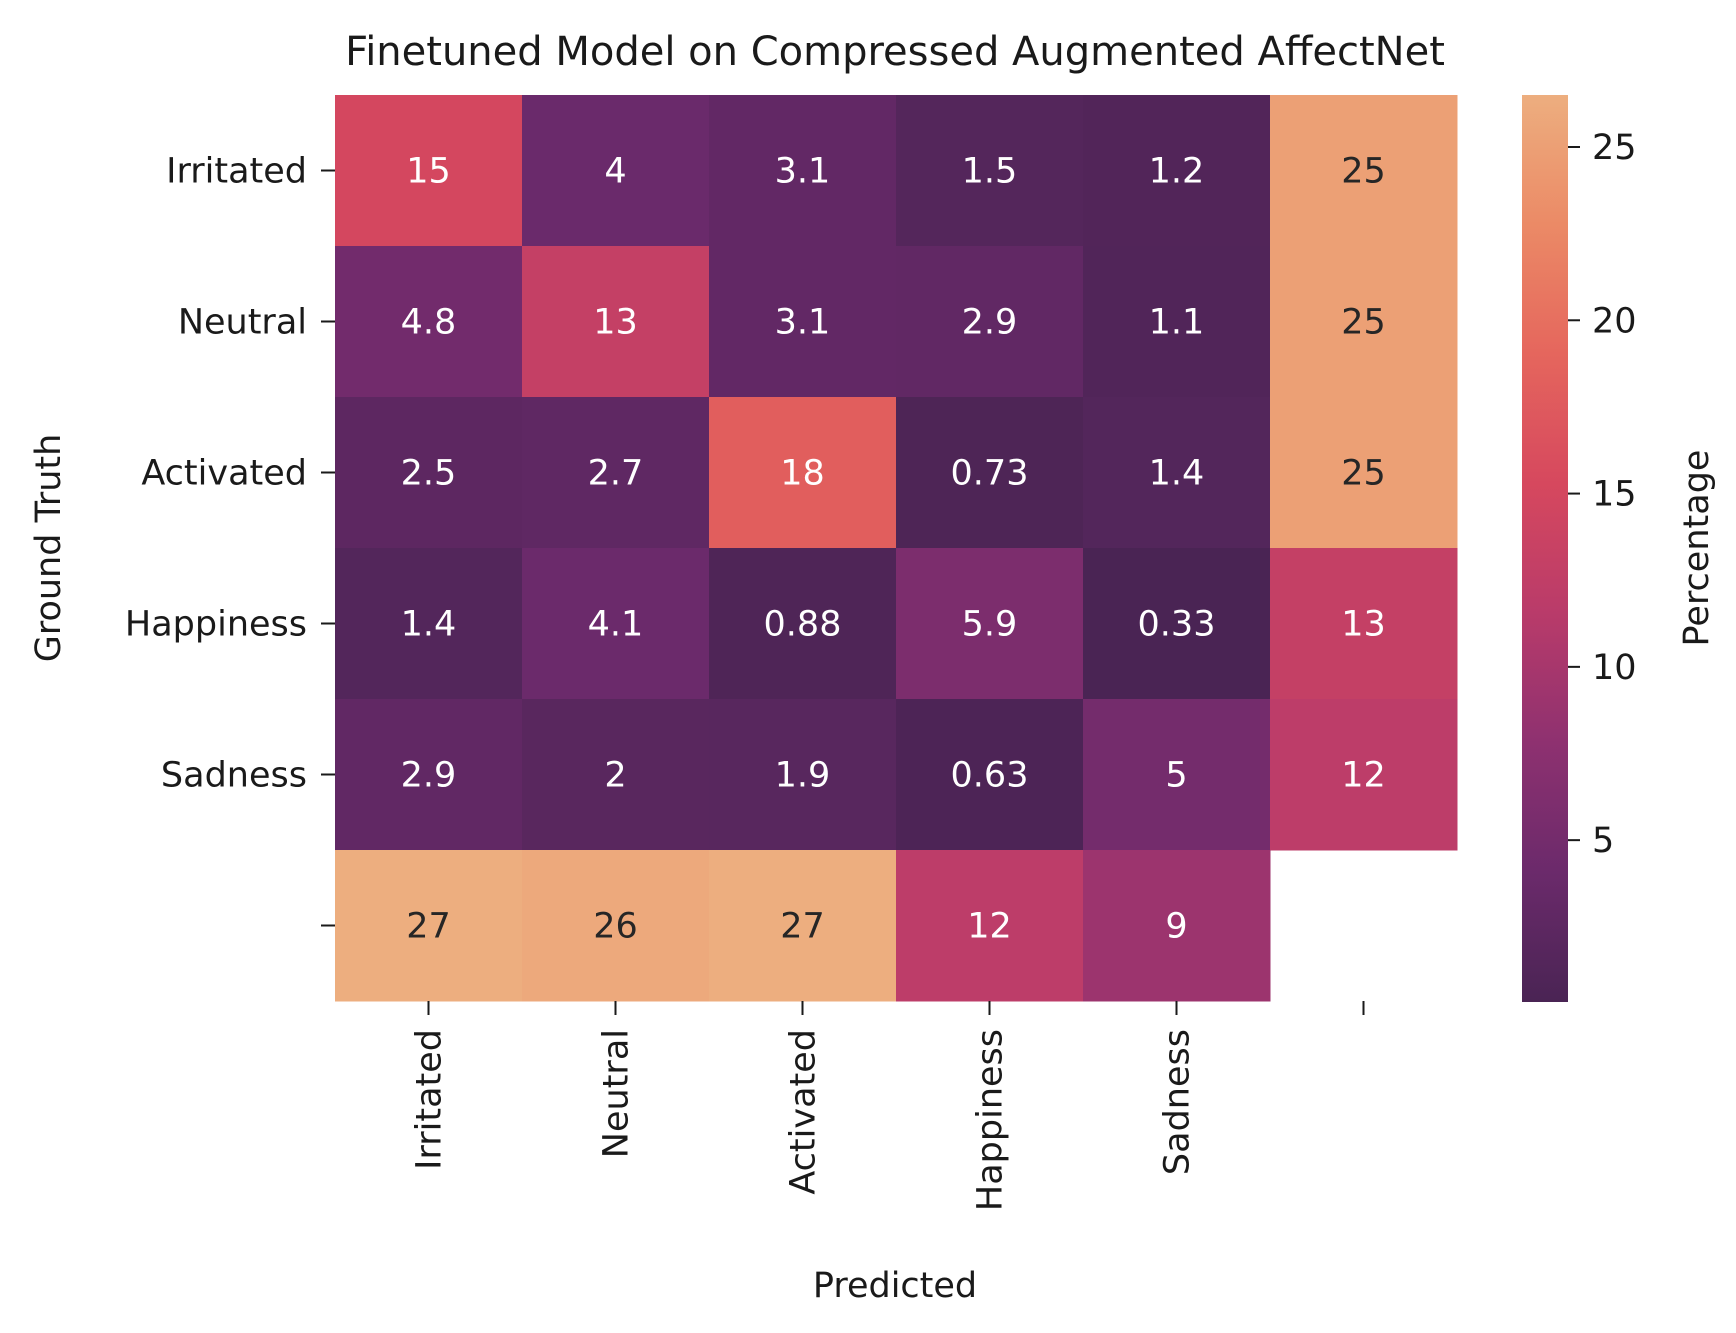 Image resolution: width=1736 pixels, height=1333 pixels. What do you see at coordinates (430, 1099) in the screenshot?
I see `x-tick-label: Irritated` at bounding box center [430, 1099].